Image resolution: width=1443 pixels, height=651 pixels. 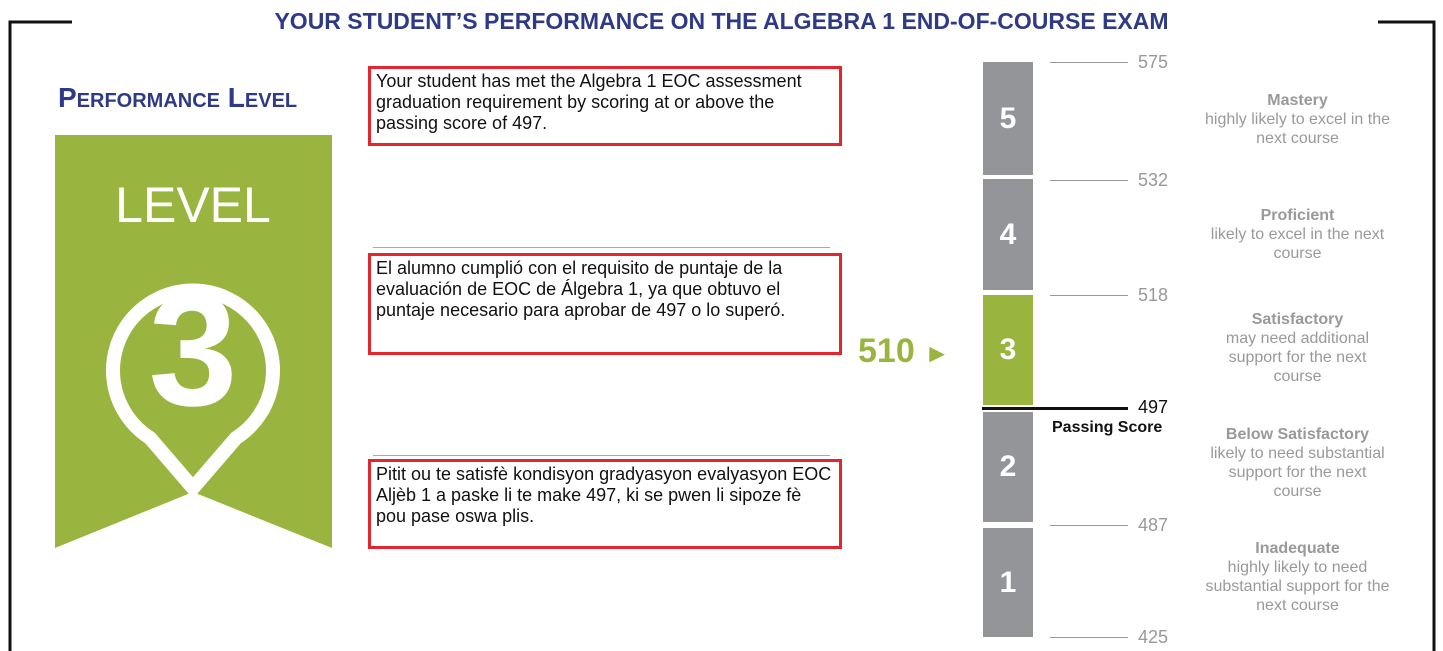 I want to click on heading: Performance Level, so click(x=178, y=97).